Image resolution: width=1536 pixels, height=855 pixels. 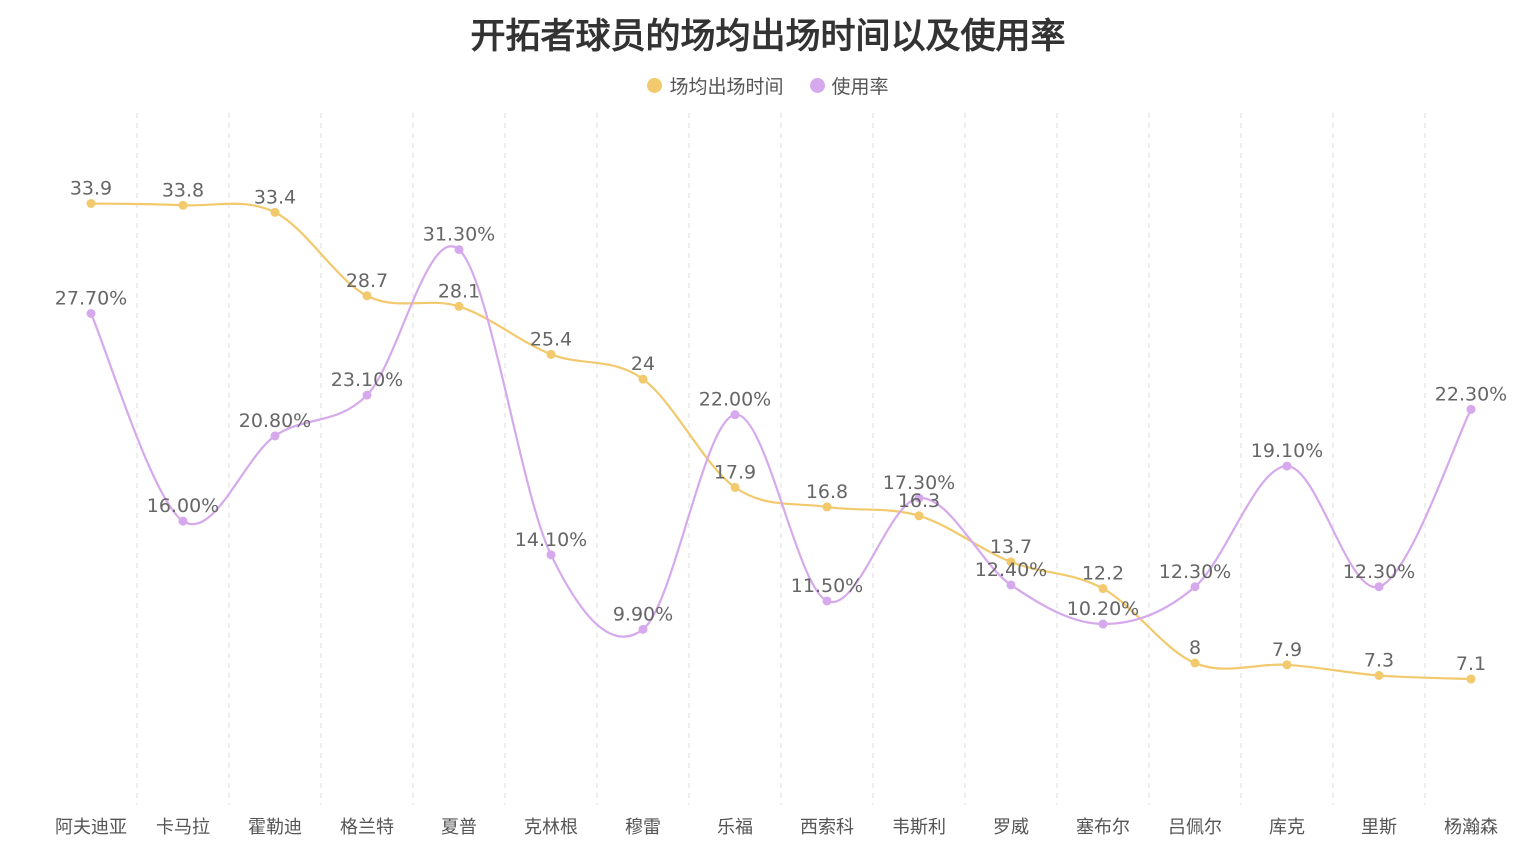 I want to click on x-tick-label: 韦斯利, so click(x=919, y=827).